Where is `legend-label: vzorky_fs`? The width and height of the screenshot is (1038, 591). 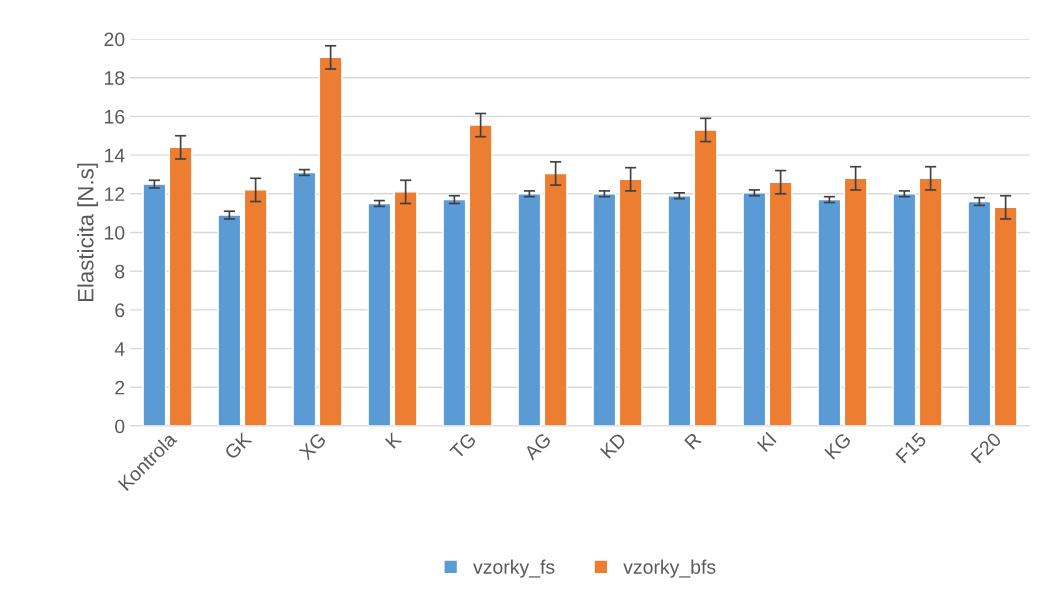 legend-label: vzorky_fs is located at coordinates (514, 568).